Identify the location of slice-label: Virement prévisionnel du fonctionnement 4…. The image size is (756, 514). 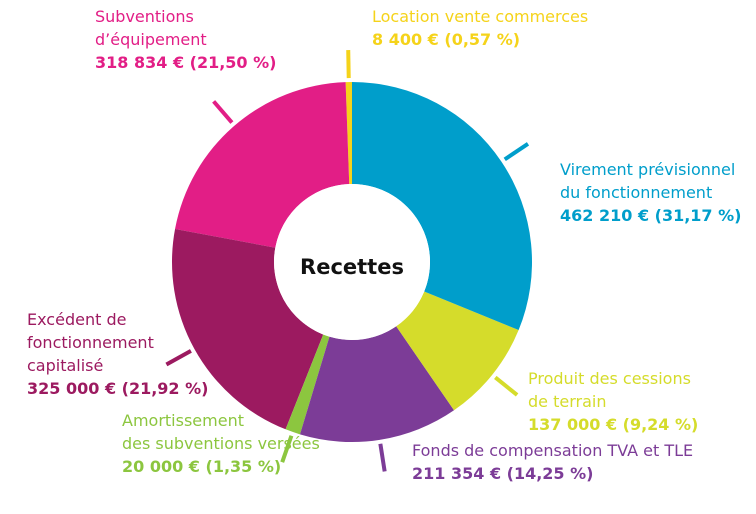
(650, 192).